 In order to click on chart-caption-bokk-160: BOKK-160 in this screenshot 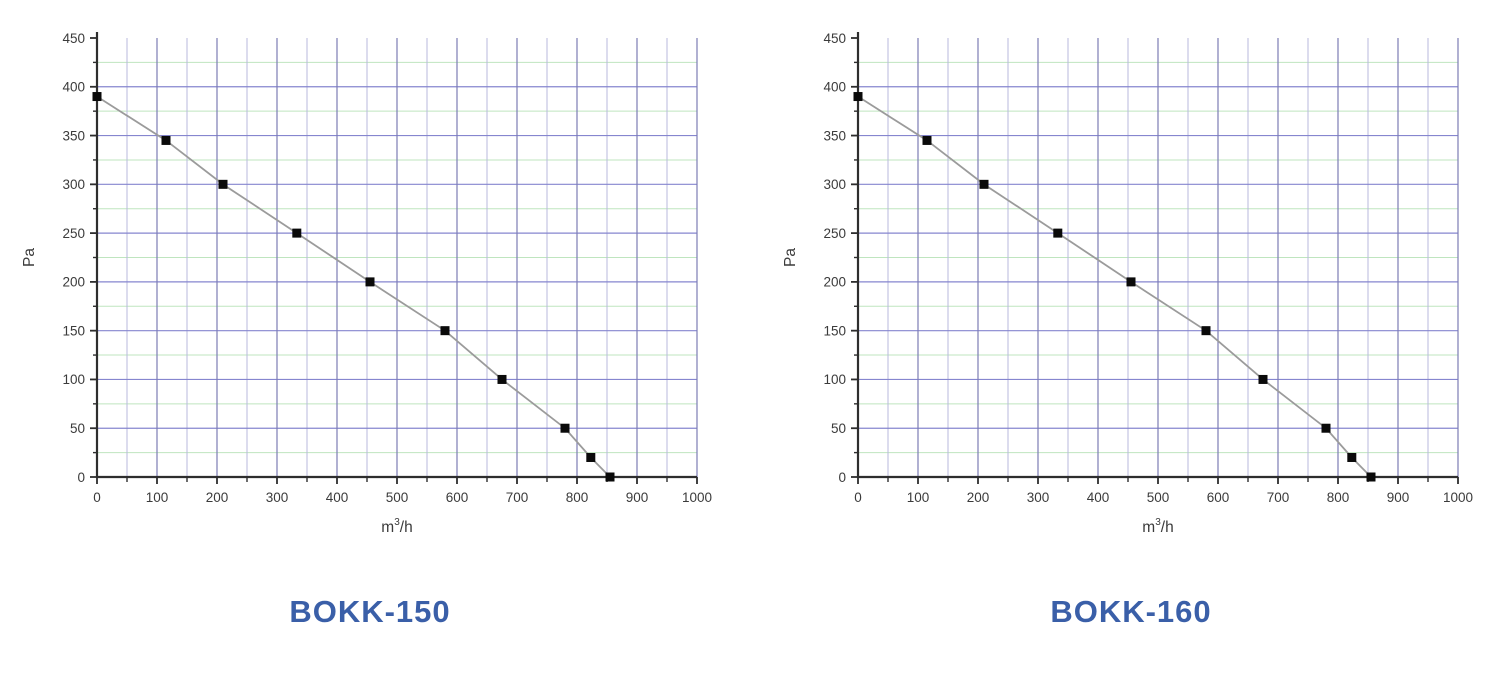, I will do `click(1131, 611)`.